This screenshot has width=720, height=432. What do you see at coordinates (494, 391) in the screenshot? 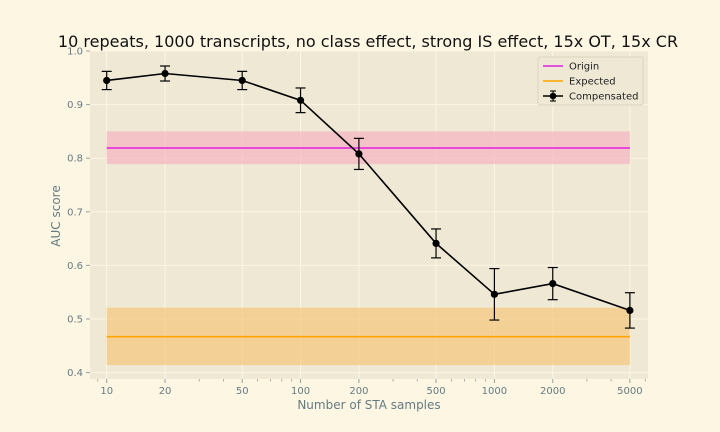
I see `x-tick-label: 1000` at bounding box center [494, 391].